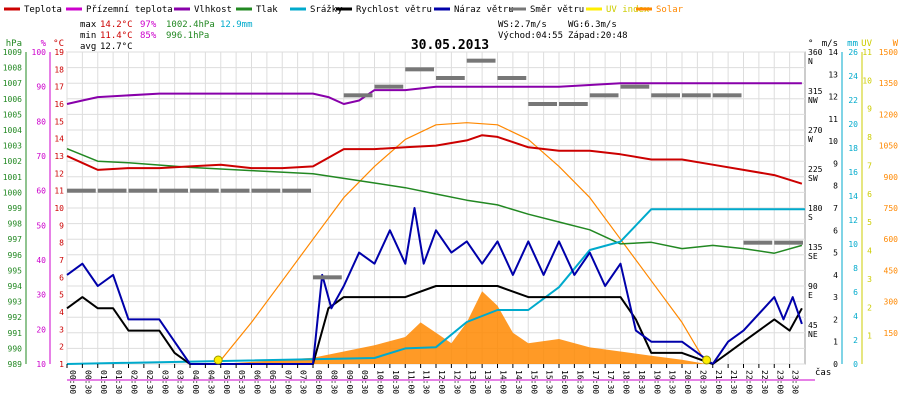 This screenshot has width=900, height=400. I want to click on stat-min-temp: 11.4°C, so click(116, 36).